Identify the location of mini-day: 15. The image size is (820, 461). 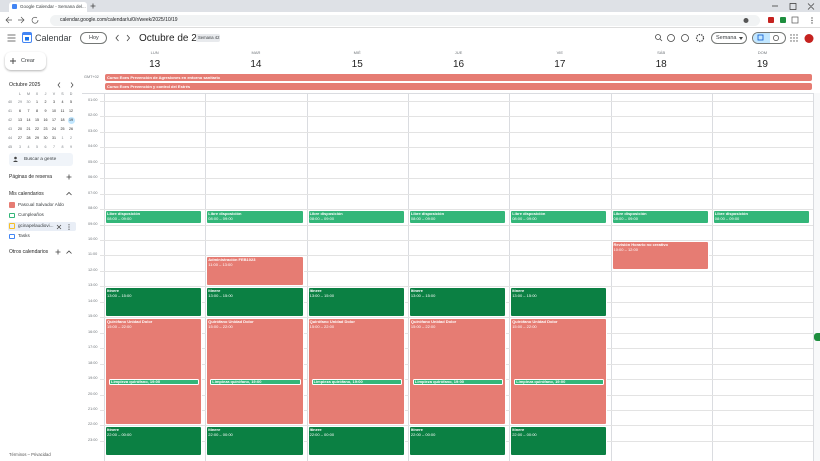
(37, 120).